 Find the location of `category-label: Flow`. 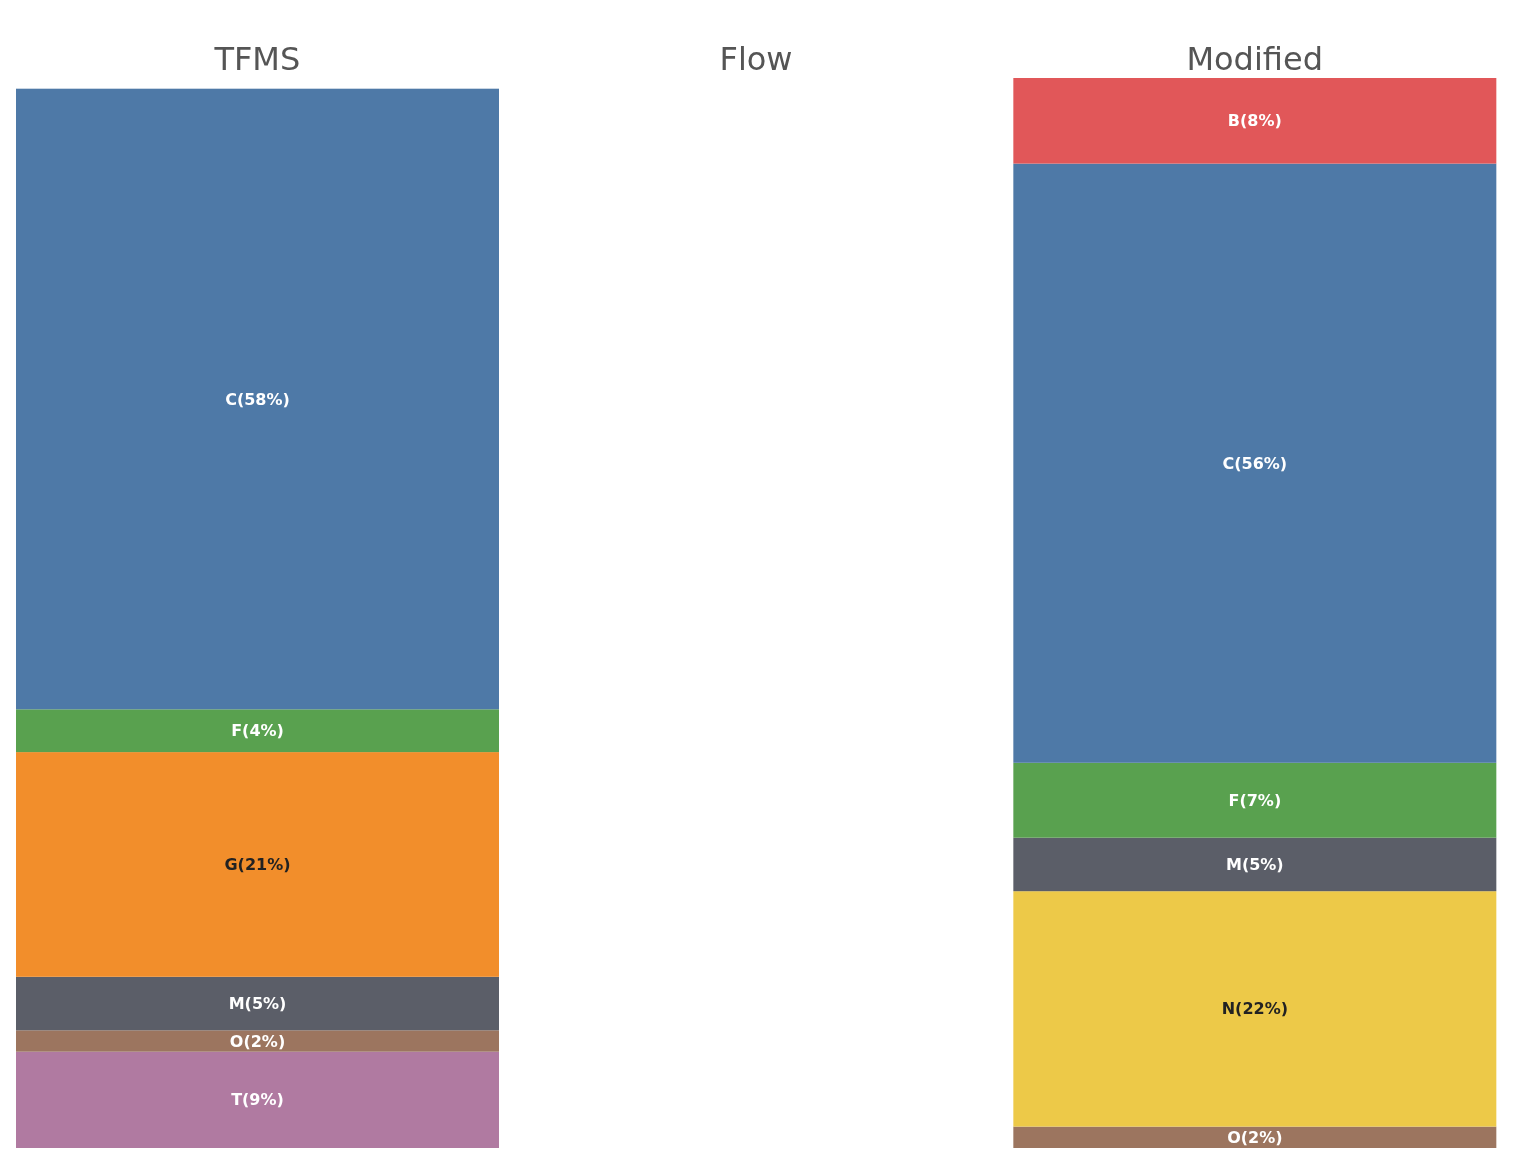

category-label: Flow is located at coordinates (756, 59).